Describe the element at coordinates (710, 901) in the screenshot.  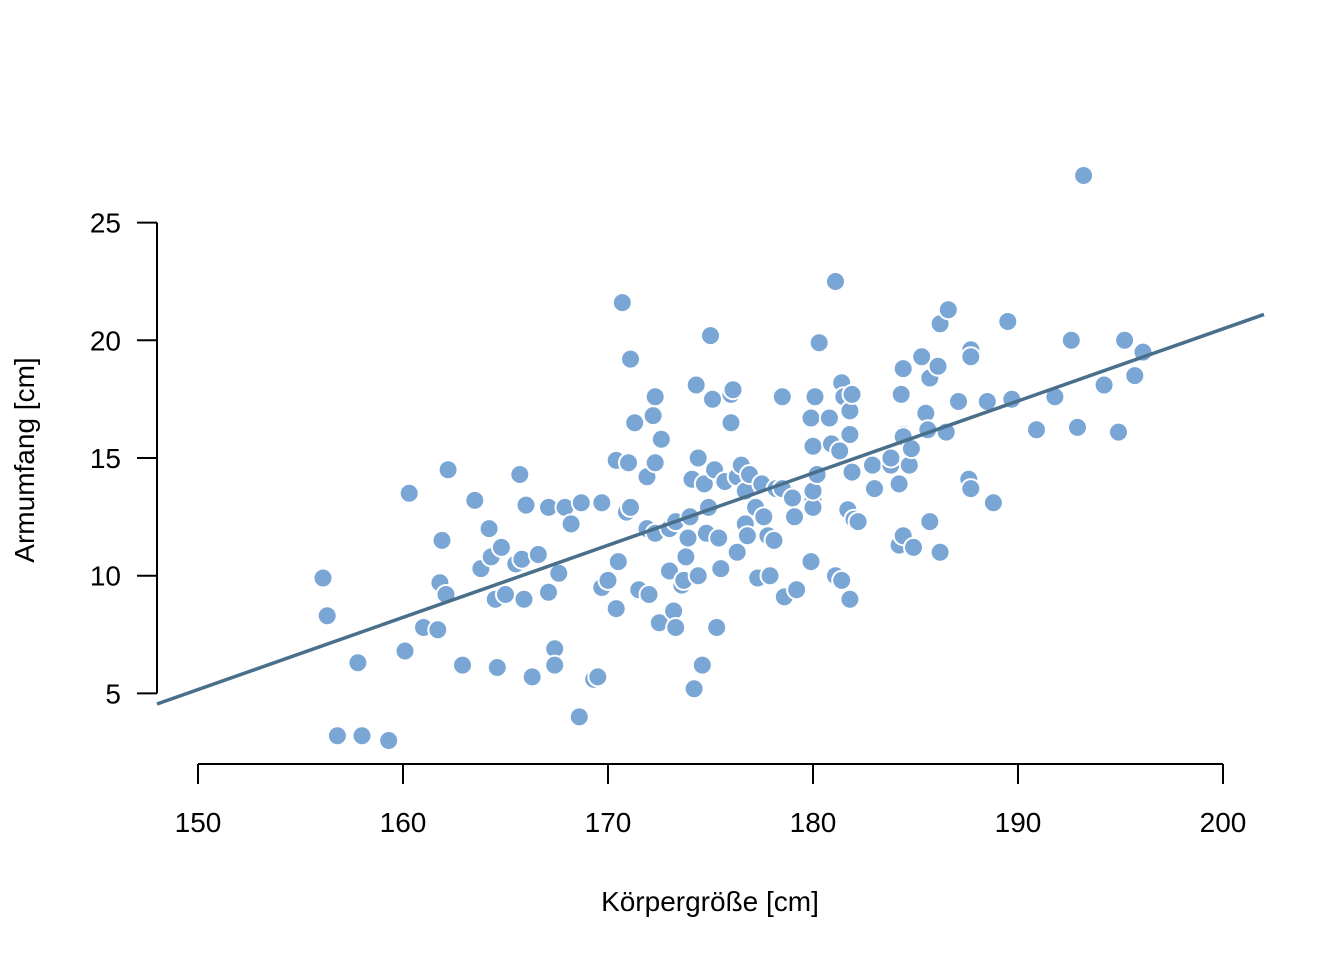
I see `x-axis-title: Körpergröße [cm]` at that location.